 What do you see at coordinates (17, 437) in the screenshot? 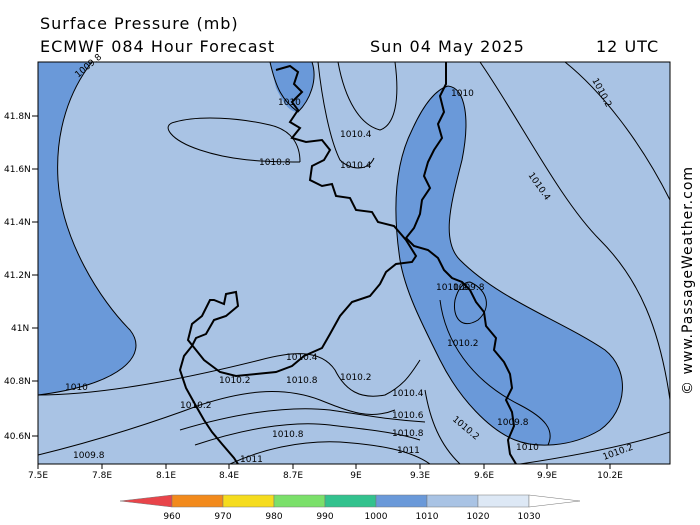
I see `lat-tick-label: 40.6N` at bounding box center [17, 437].